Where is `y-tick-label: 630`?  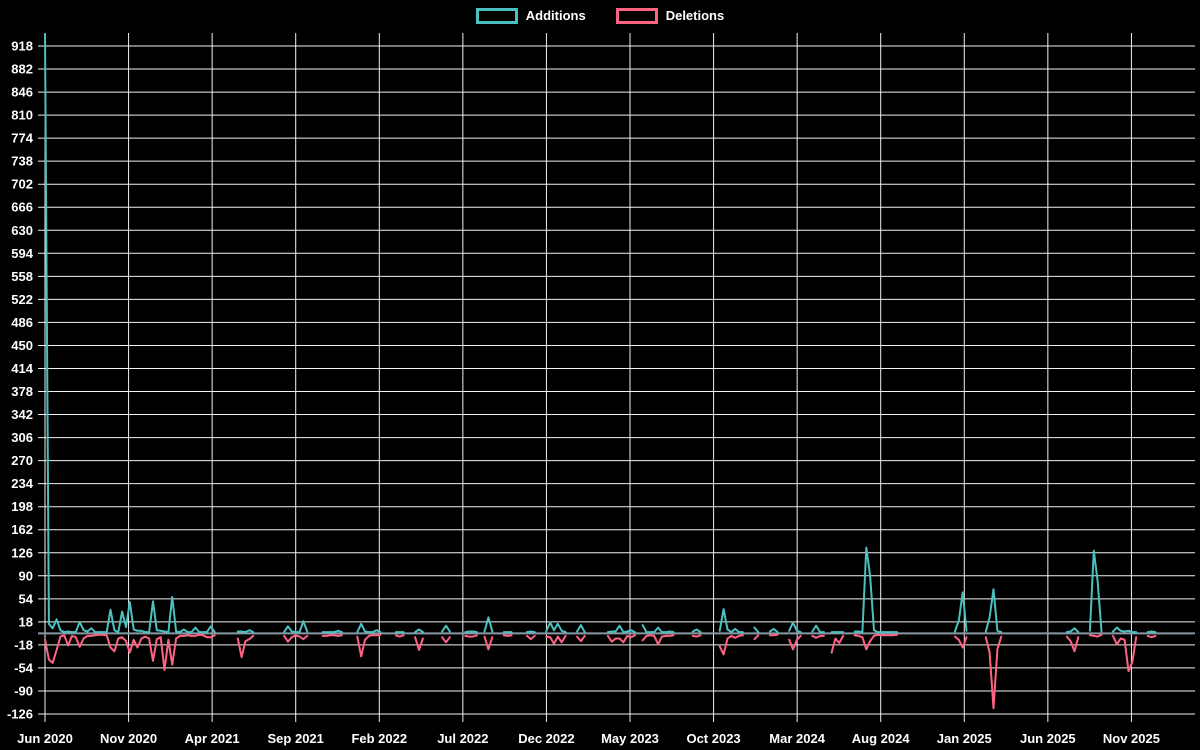 y-tick-label: 630 is located at coordinates (22, 230).